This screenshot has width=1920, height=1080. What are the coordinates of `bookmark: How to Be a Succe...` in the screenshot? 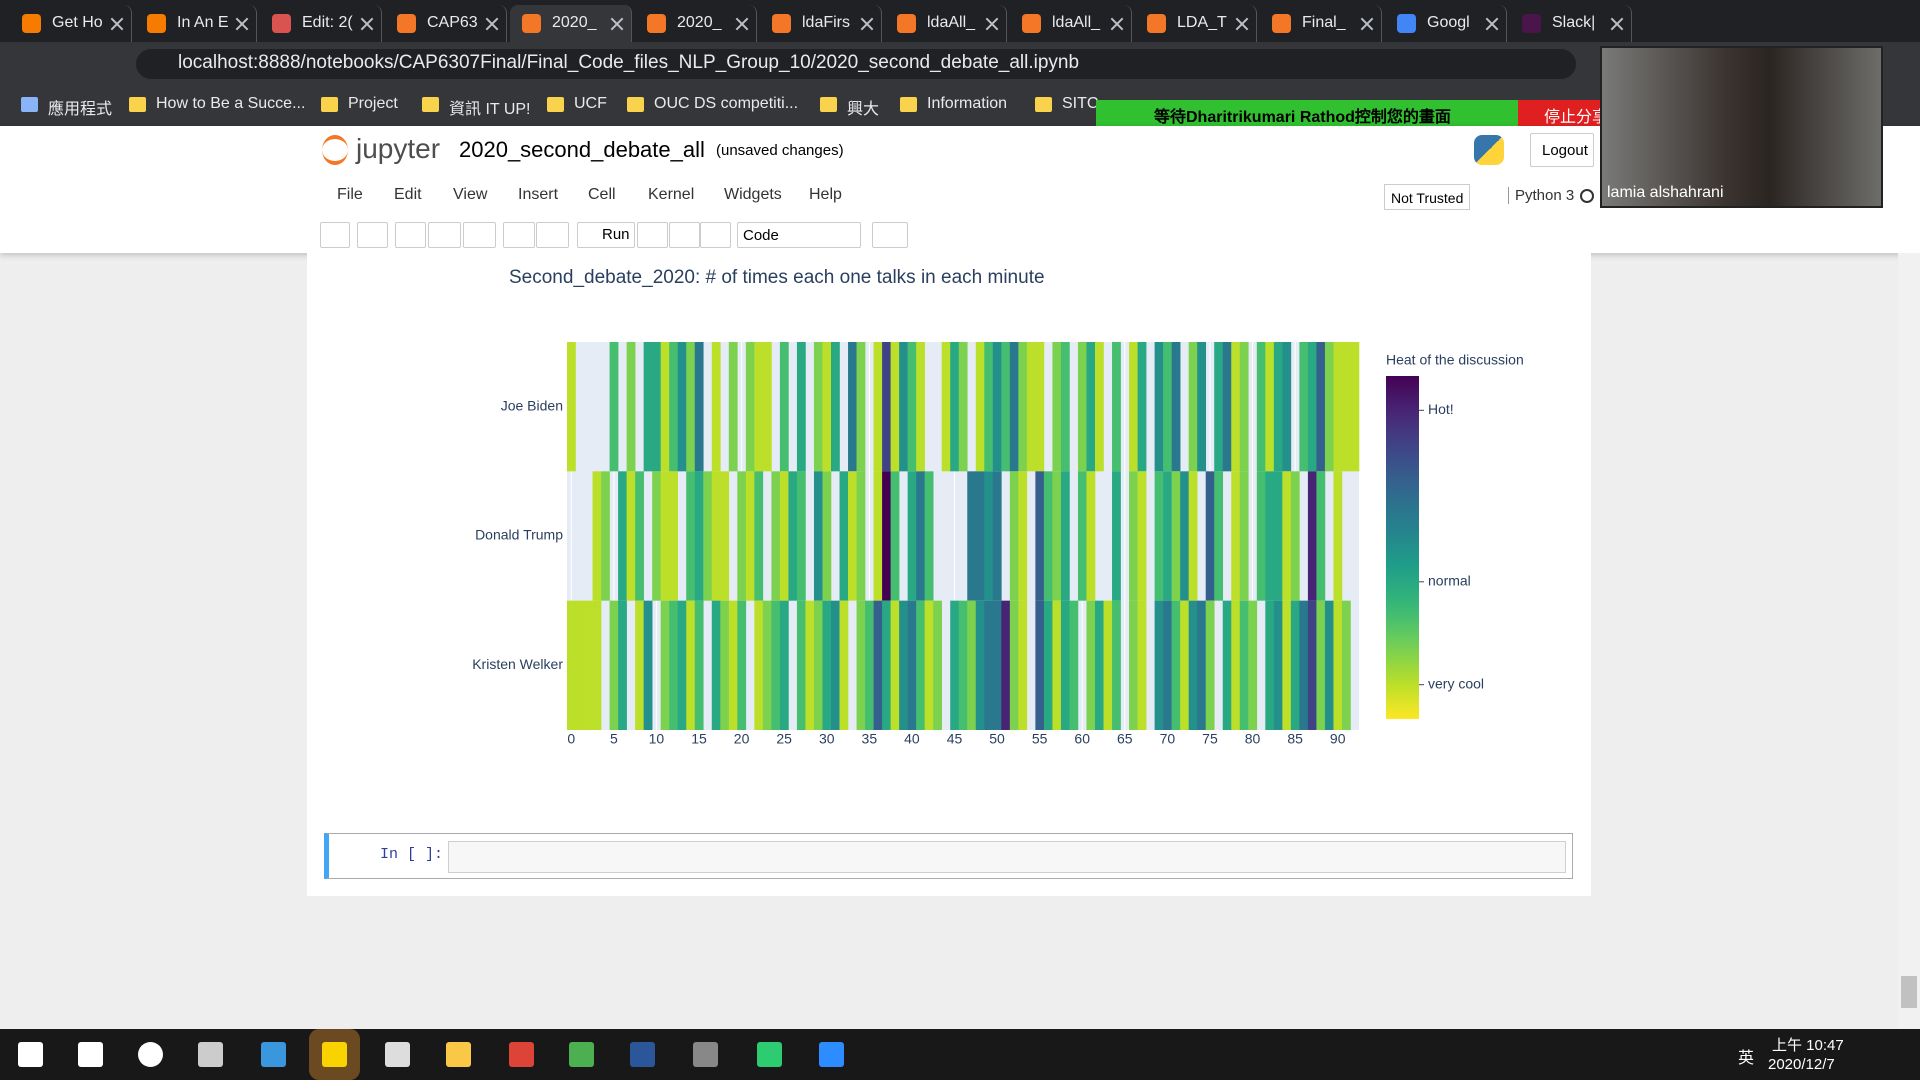 It's located at (231, 103).